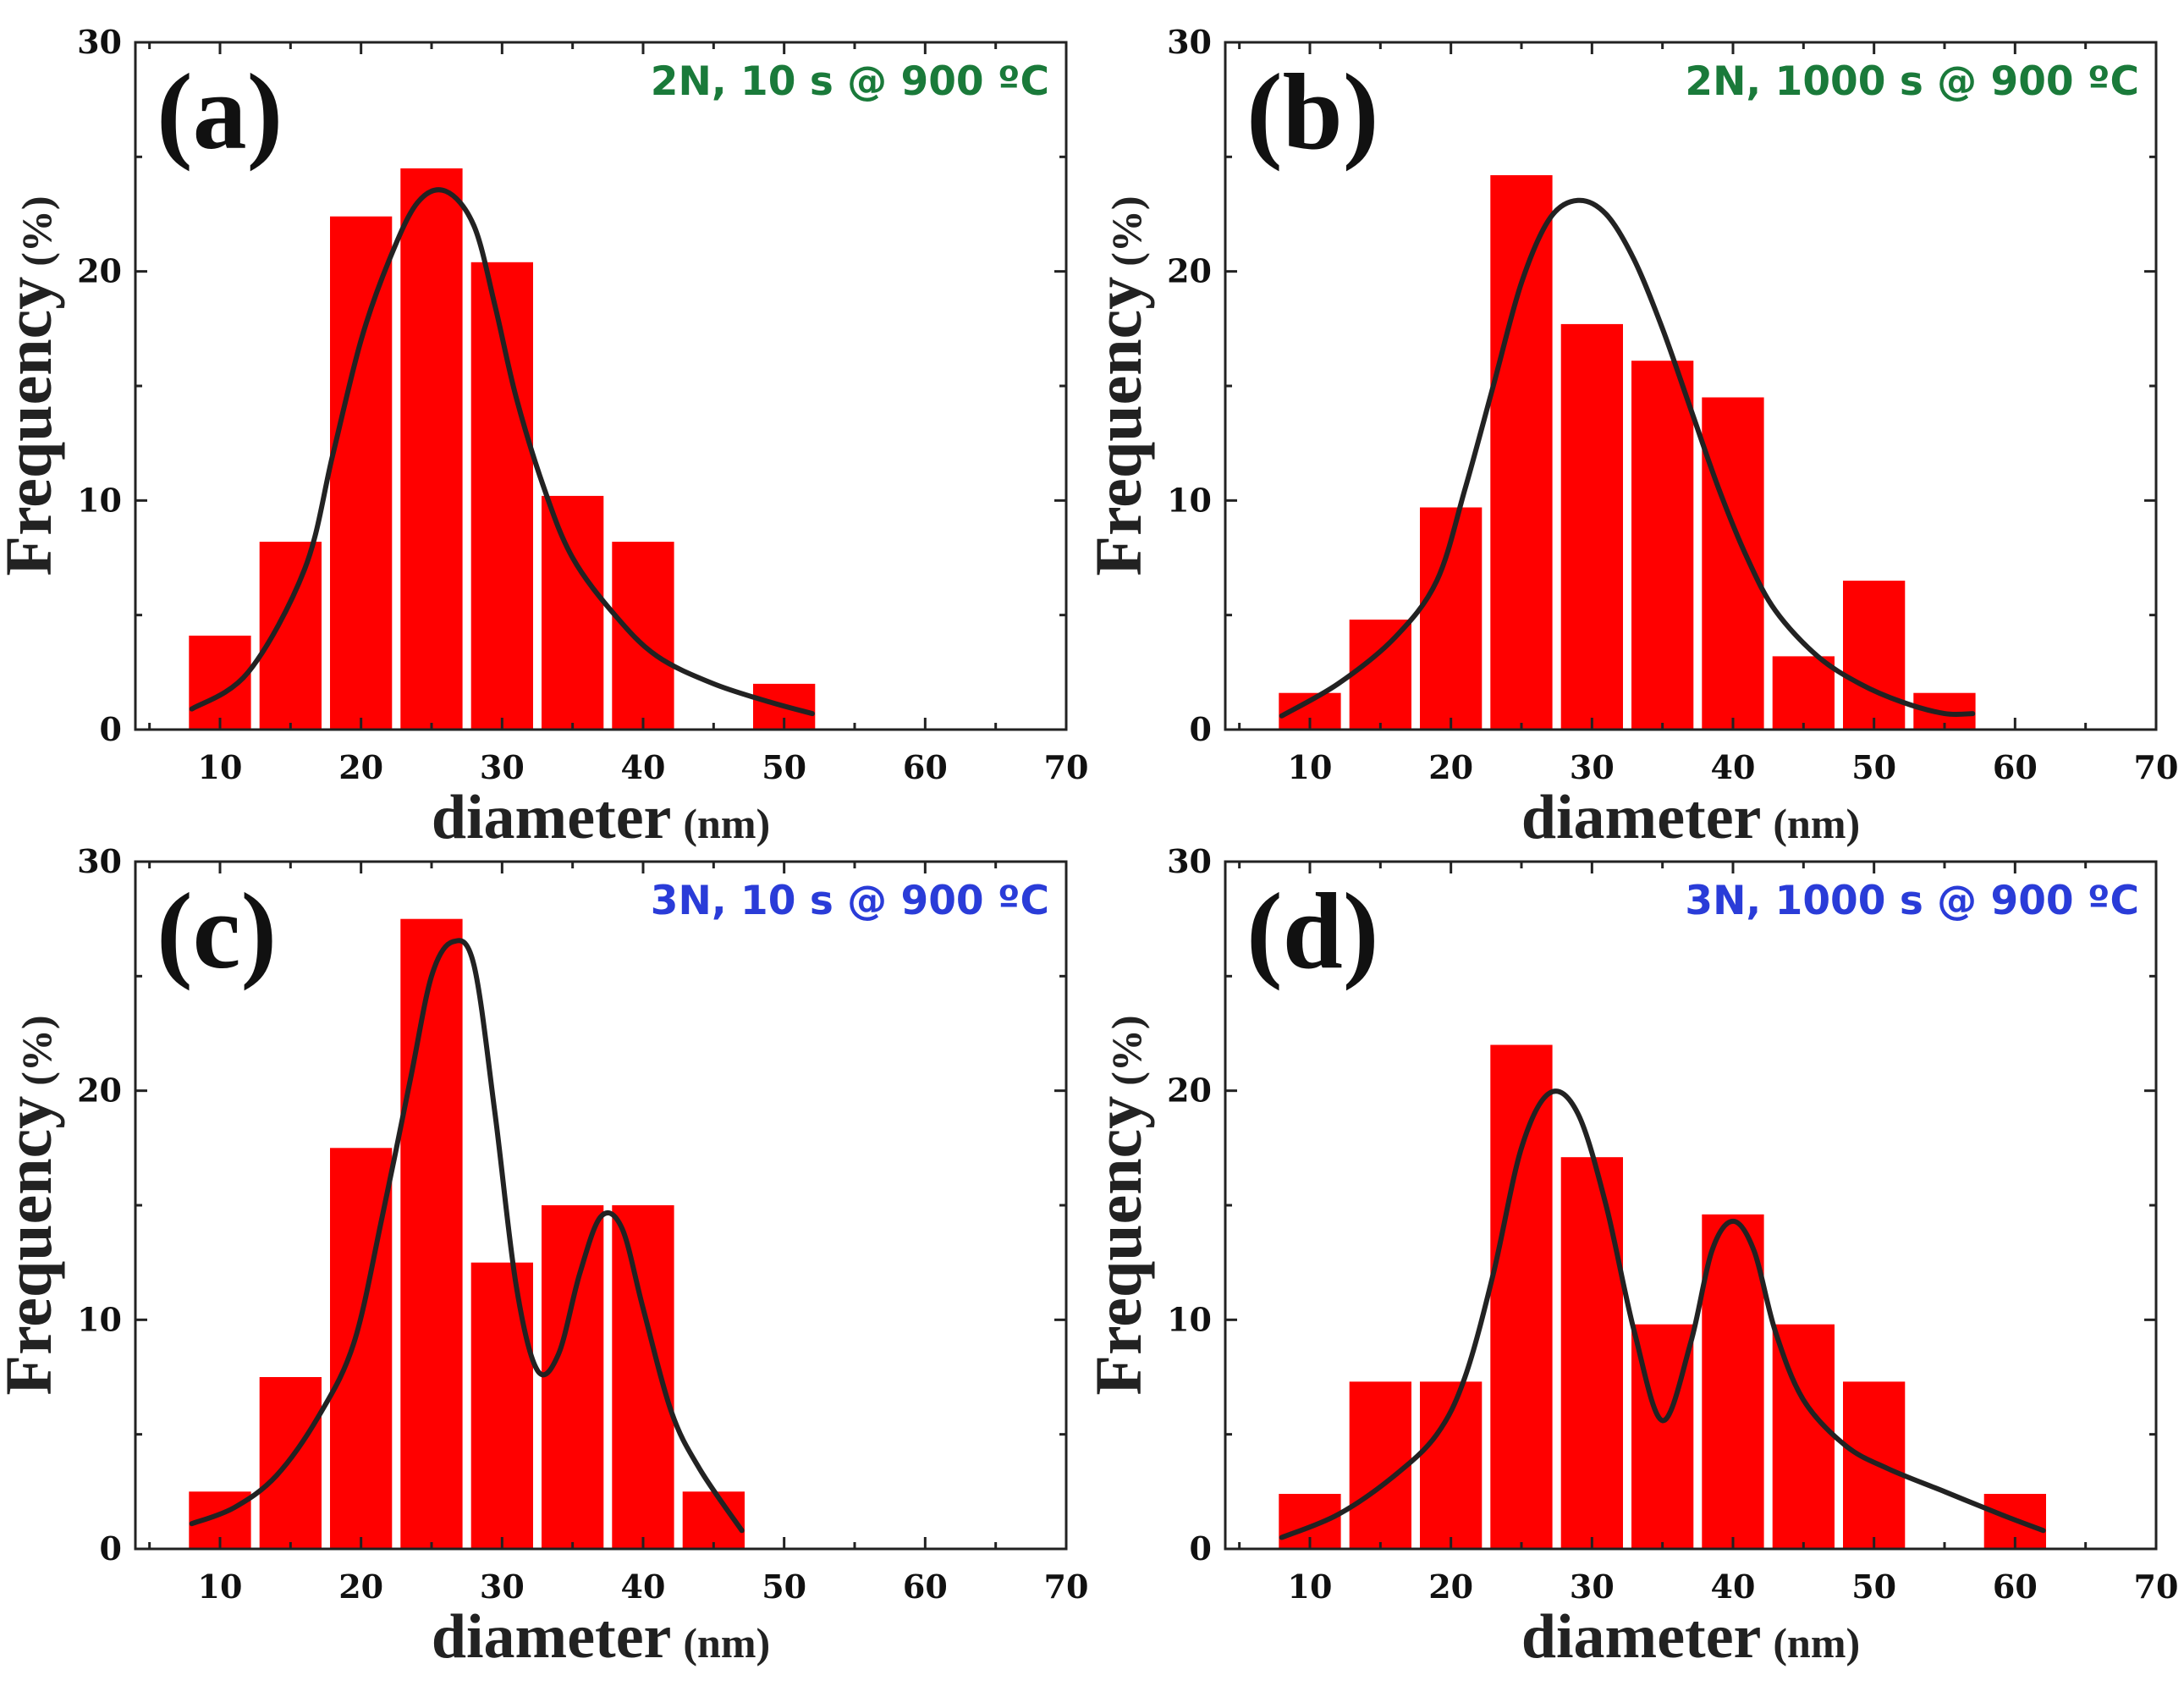 This screenshot has width=2184, height=1686. Describe the element at coordinates (1912, 901) in the screenshot. I see `condition-label: 3N, 1000 s @ 900 ºC` at that location.